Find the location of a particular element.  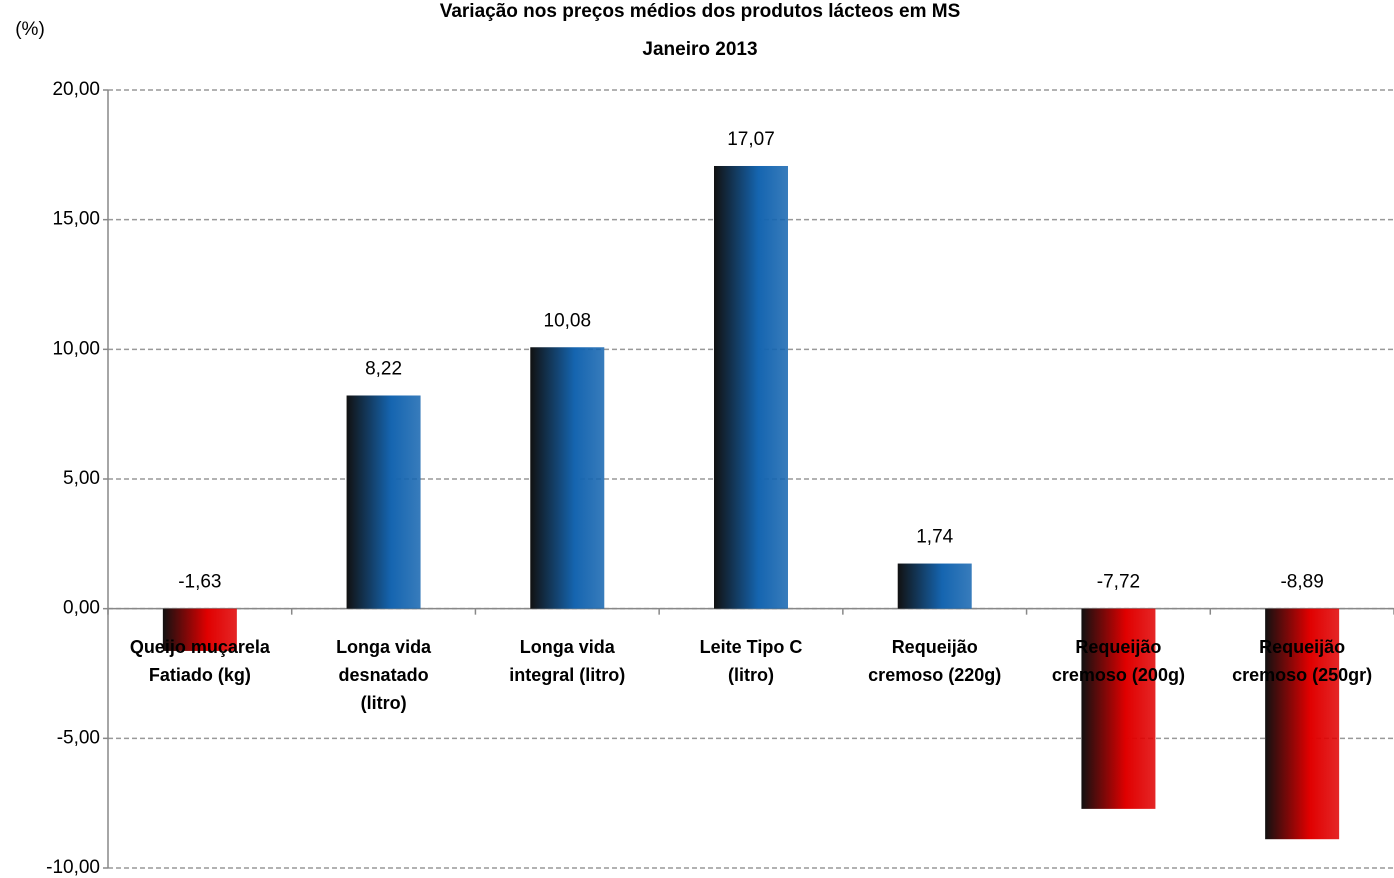

y-tick-label: 10,00 is located at coordinates (76, 348).